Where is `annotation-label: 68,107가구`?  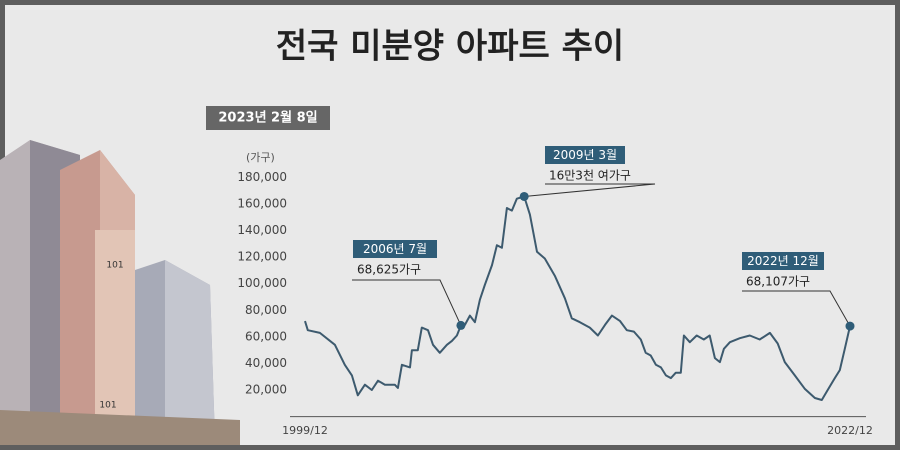
annotation-label: 68,107가구 is located at coordinates (778, 282).